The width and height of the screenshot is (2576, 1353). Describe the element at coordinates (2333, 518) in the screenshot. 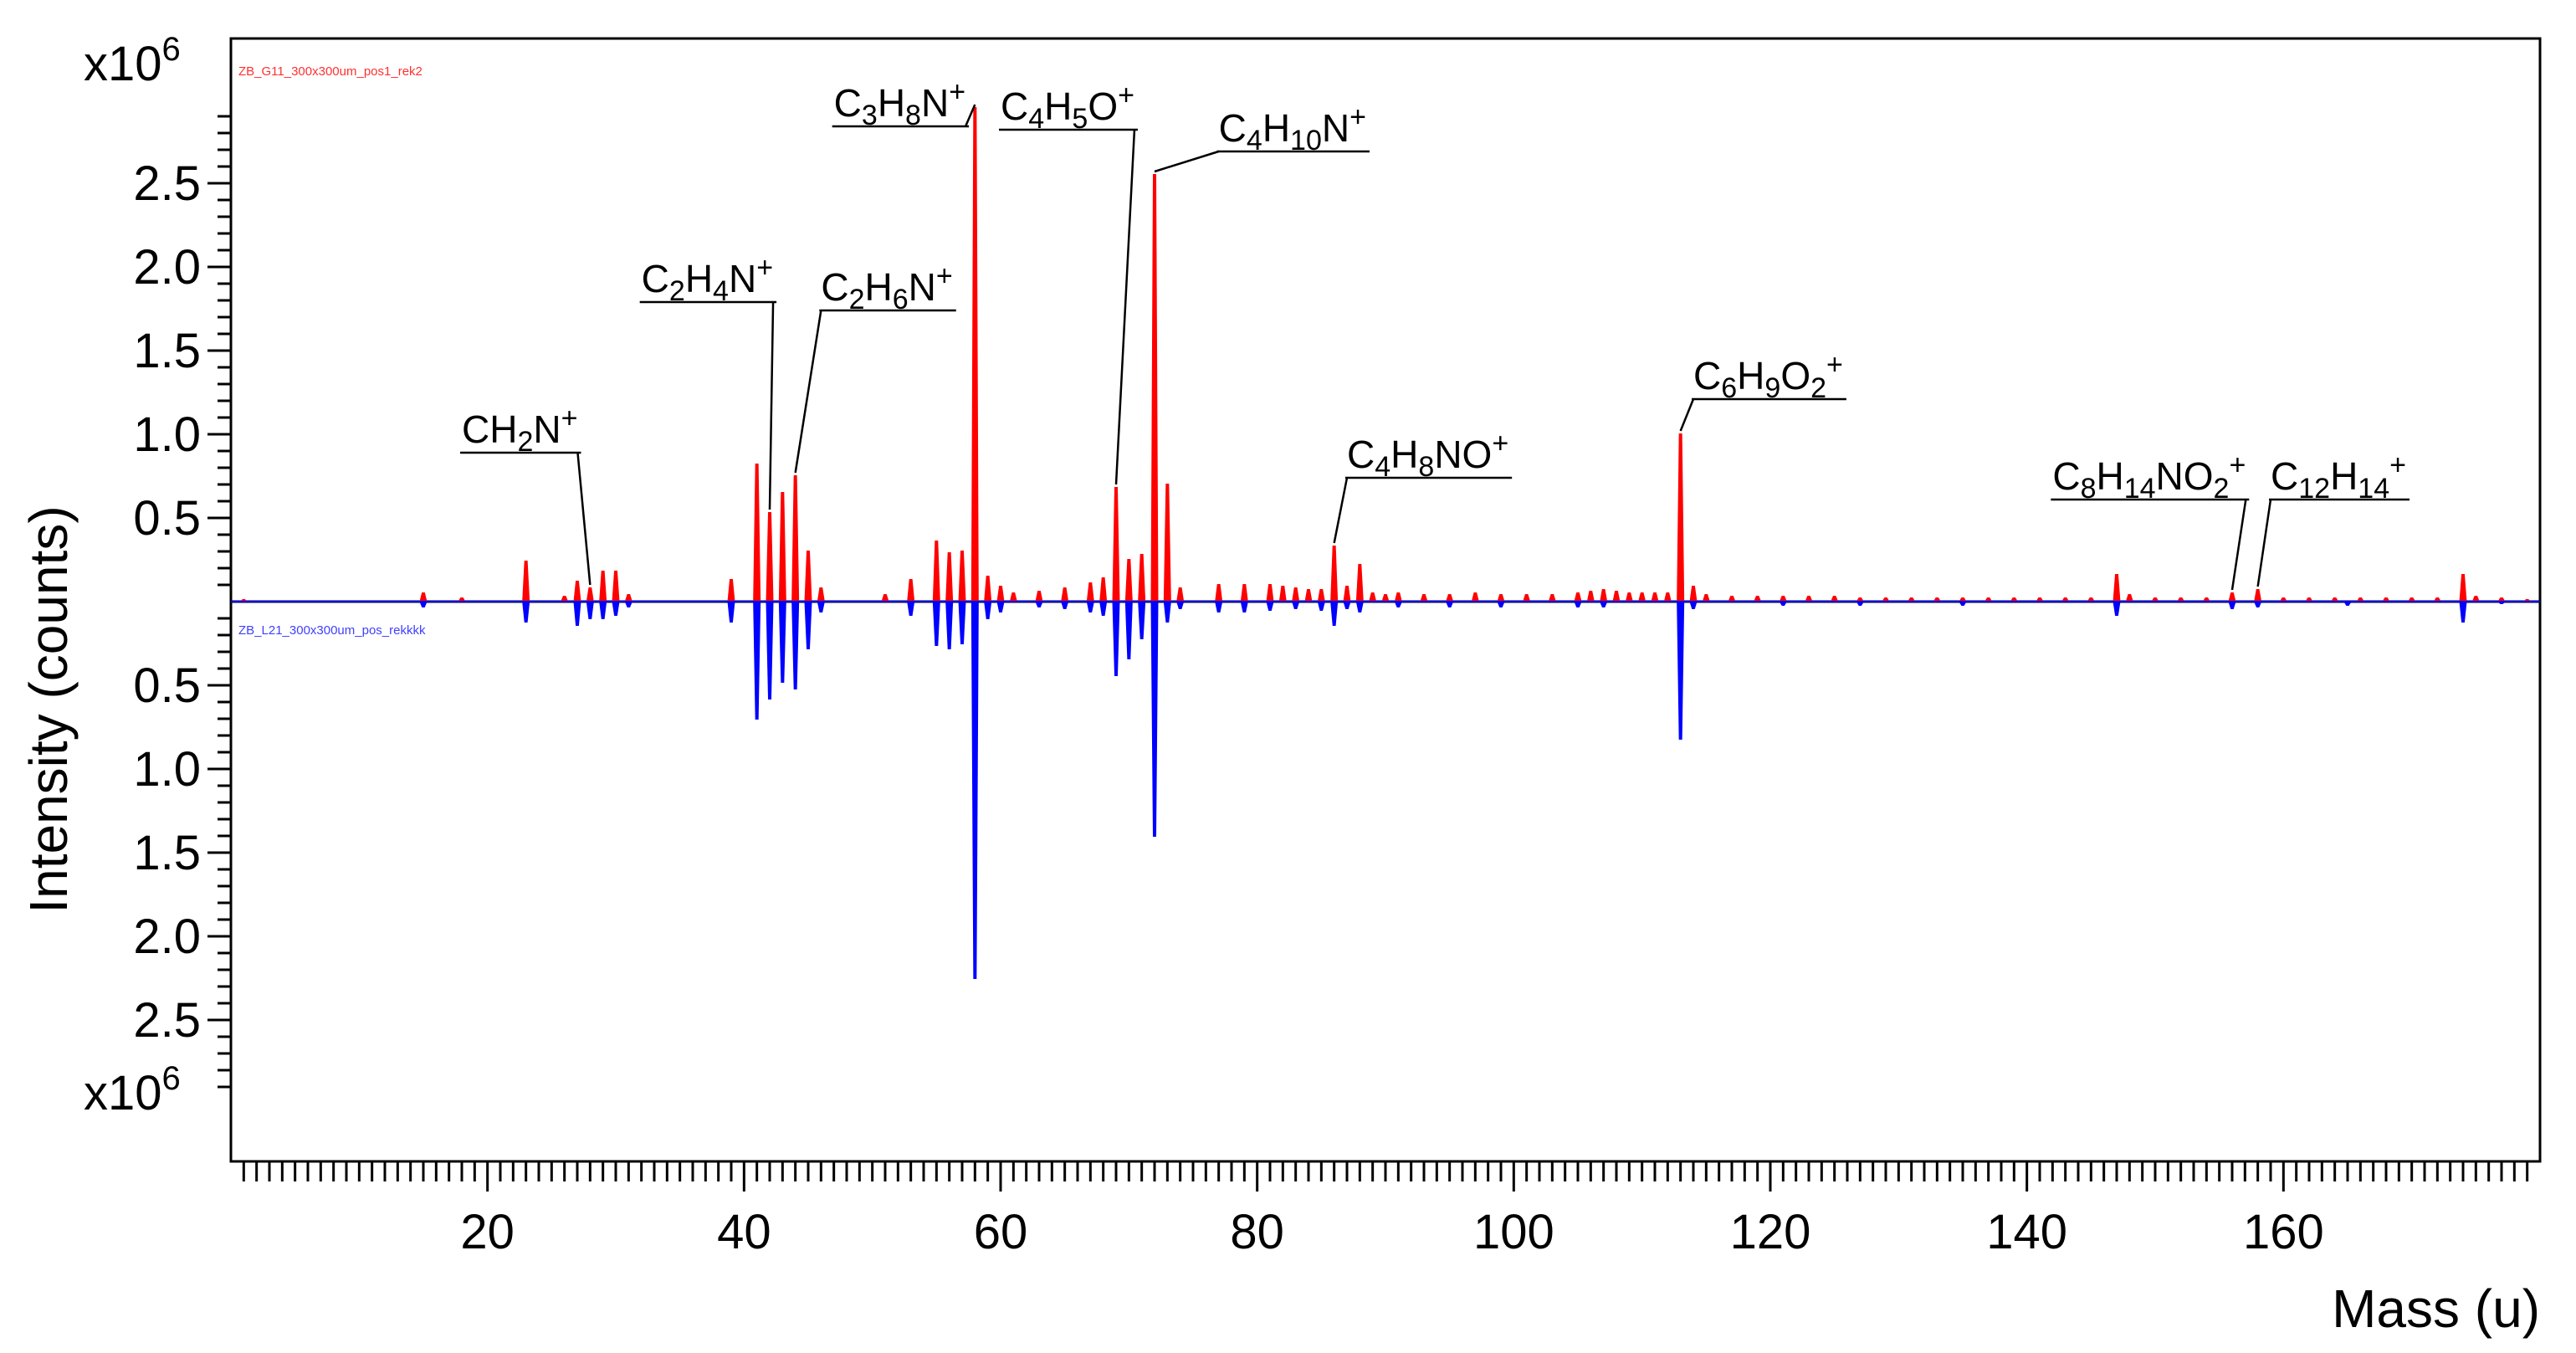

I see `annotation-c12h14: C12H14+` at that location.